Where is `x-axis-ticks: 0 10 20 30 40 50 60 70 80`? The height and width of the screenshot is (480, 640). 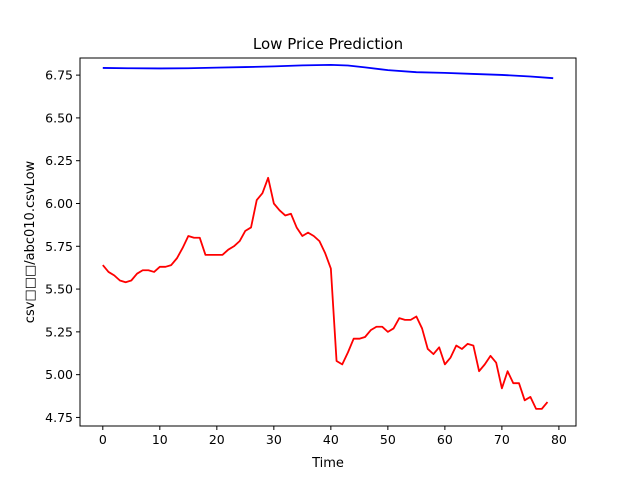 x-axis-ticks: 0 10 20 30 40 50 60 70 80 is located at coordinates (333, 436).